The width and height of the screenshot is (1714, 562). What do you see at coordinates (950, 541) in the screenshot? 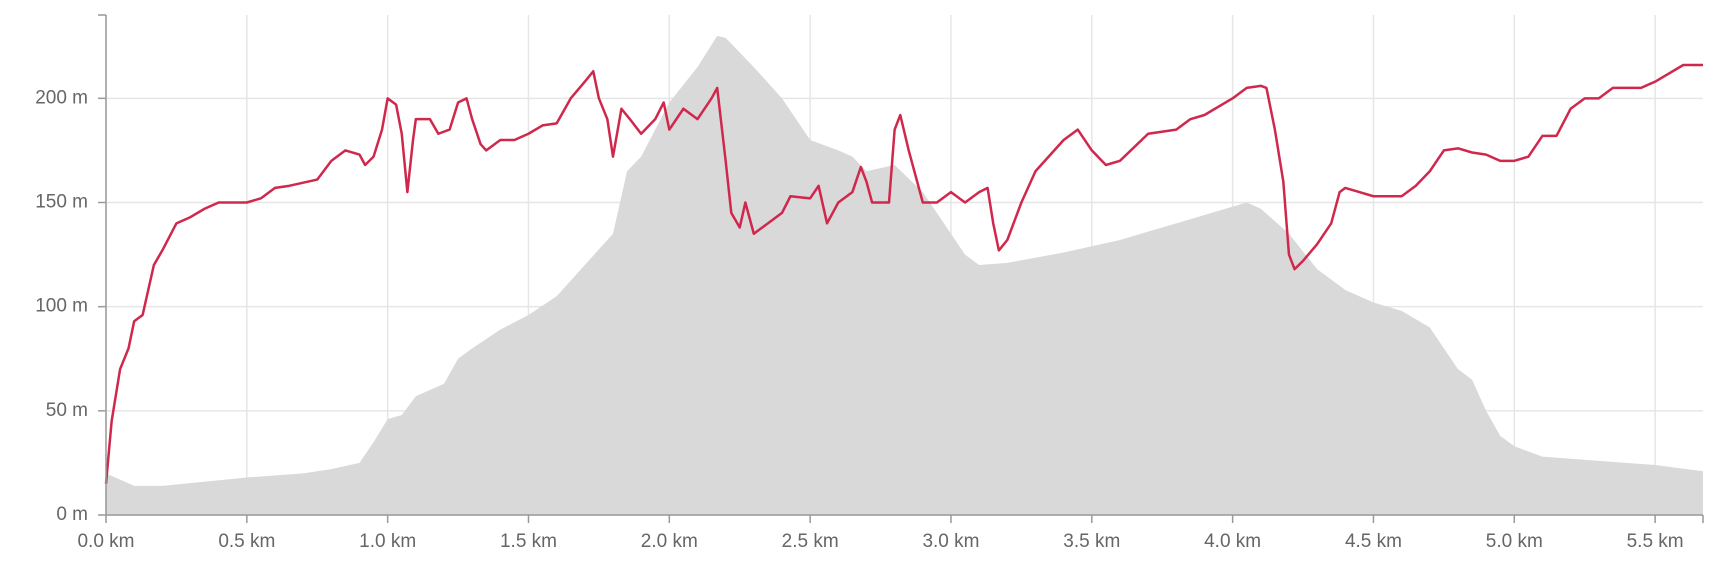
I see `x-tick-label: 3.0 km` at bounding box center [950, 541].